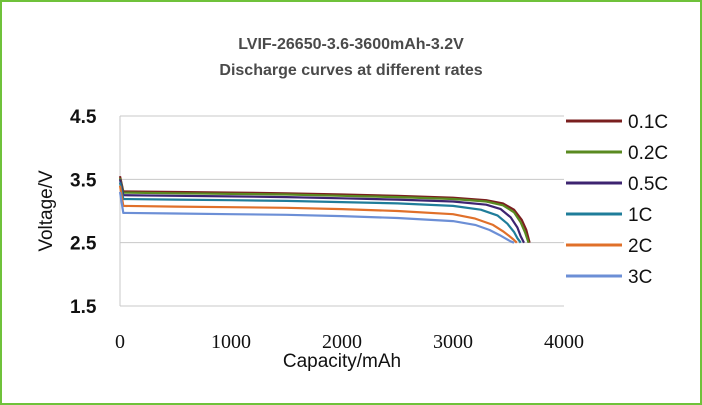  I want to click on y-tick-label: 4.5, so click(83, 117).